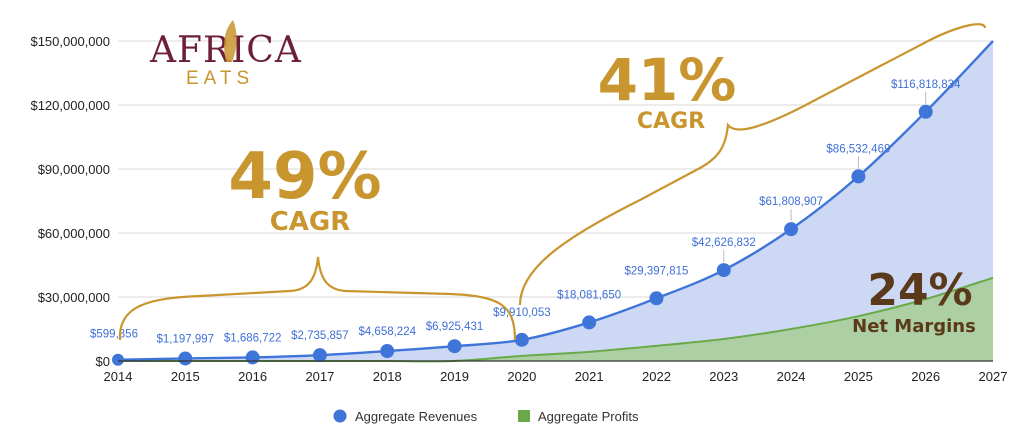 The height and width of the screenshot is (441, 1024). I want to click on x-tick-label: 2016, so click(252, 376).